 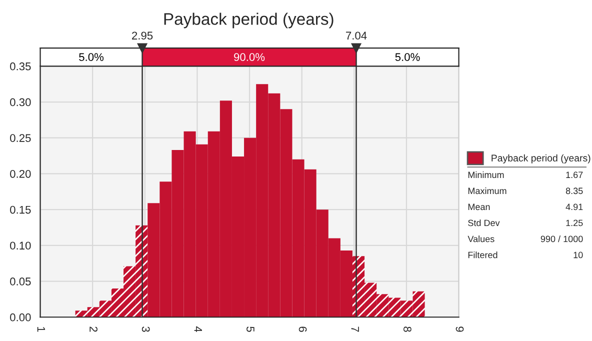 I want to click on y-tick-label: 0.25, so click(x=20, y=138).